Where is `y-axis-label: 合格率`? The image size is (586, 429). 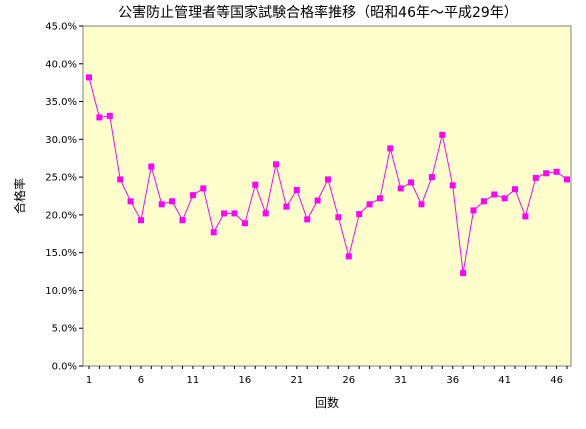 y-axis-label: 合格率 is located at coordinates (19, 196).